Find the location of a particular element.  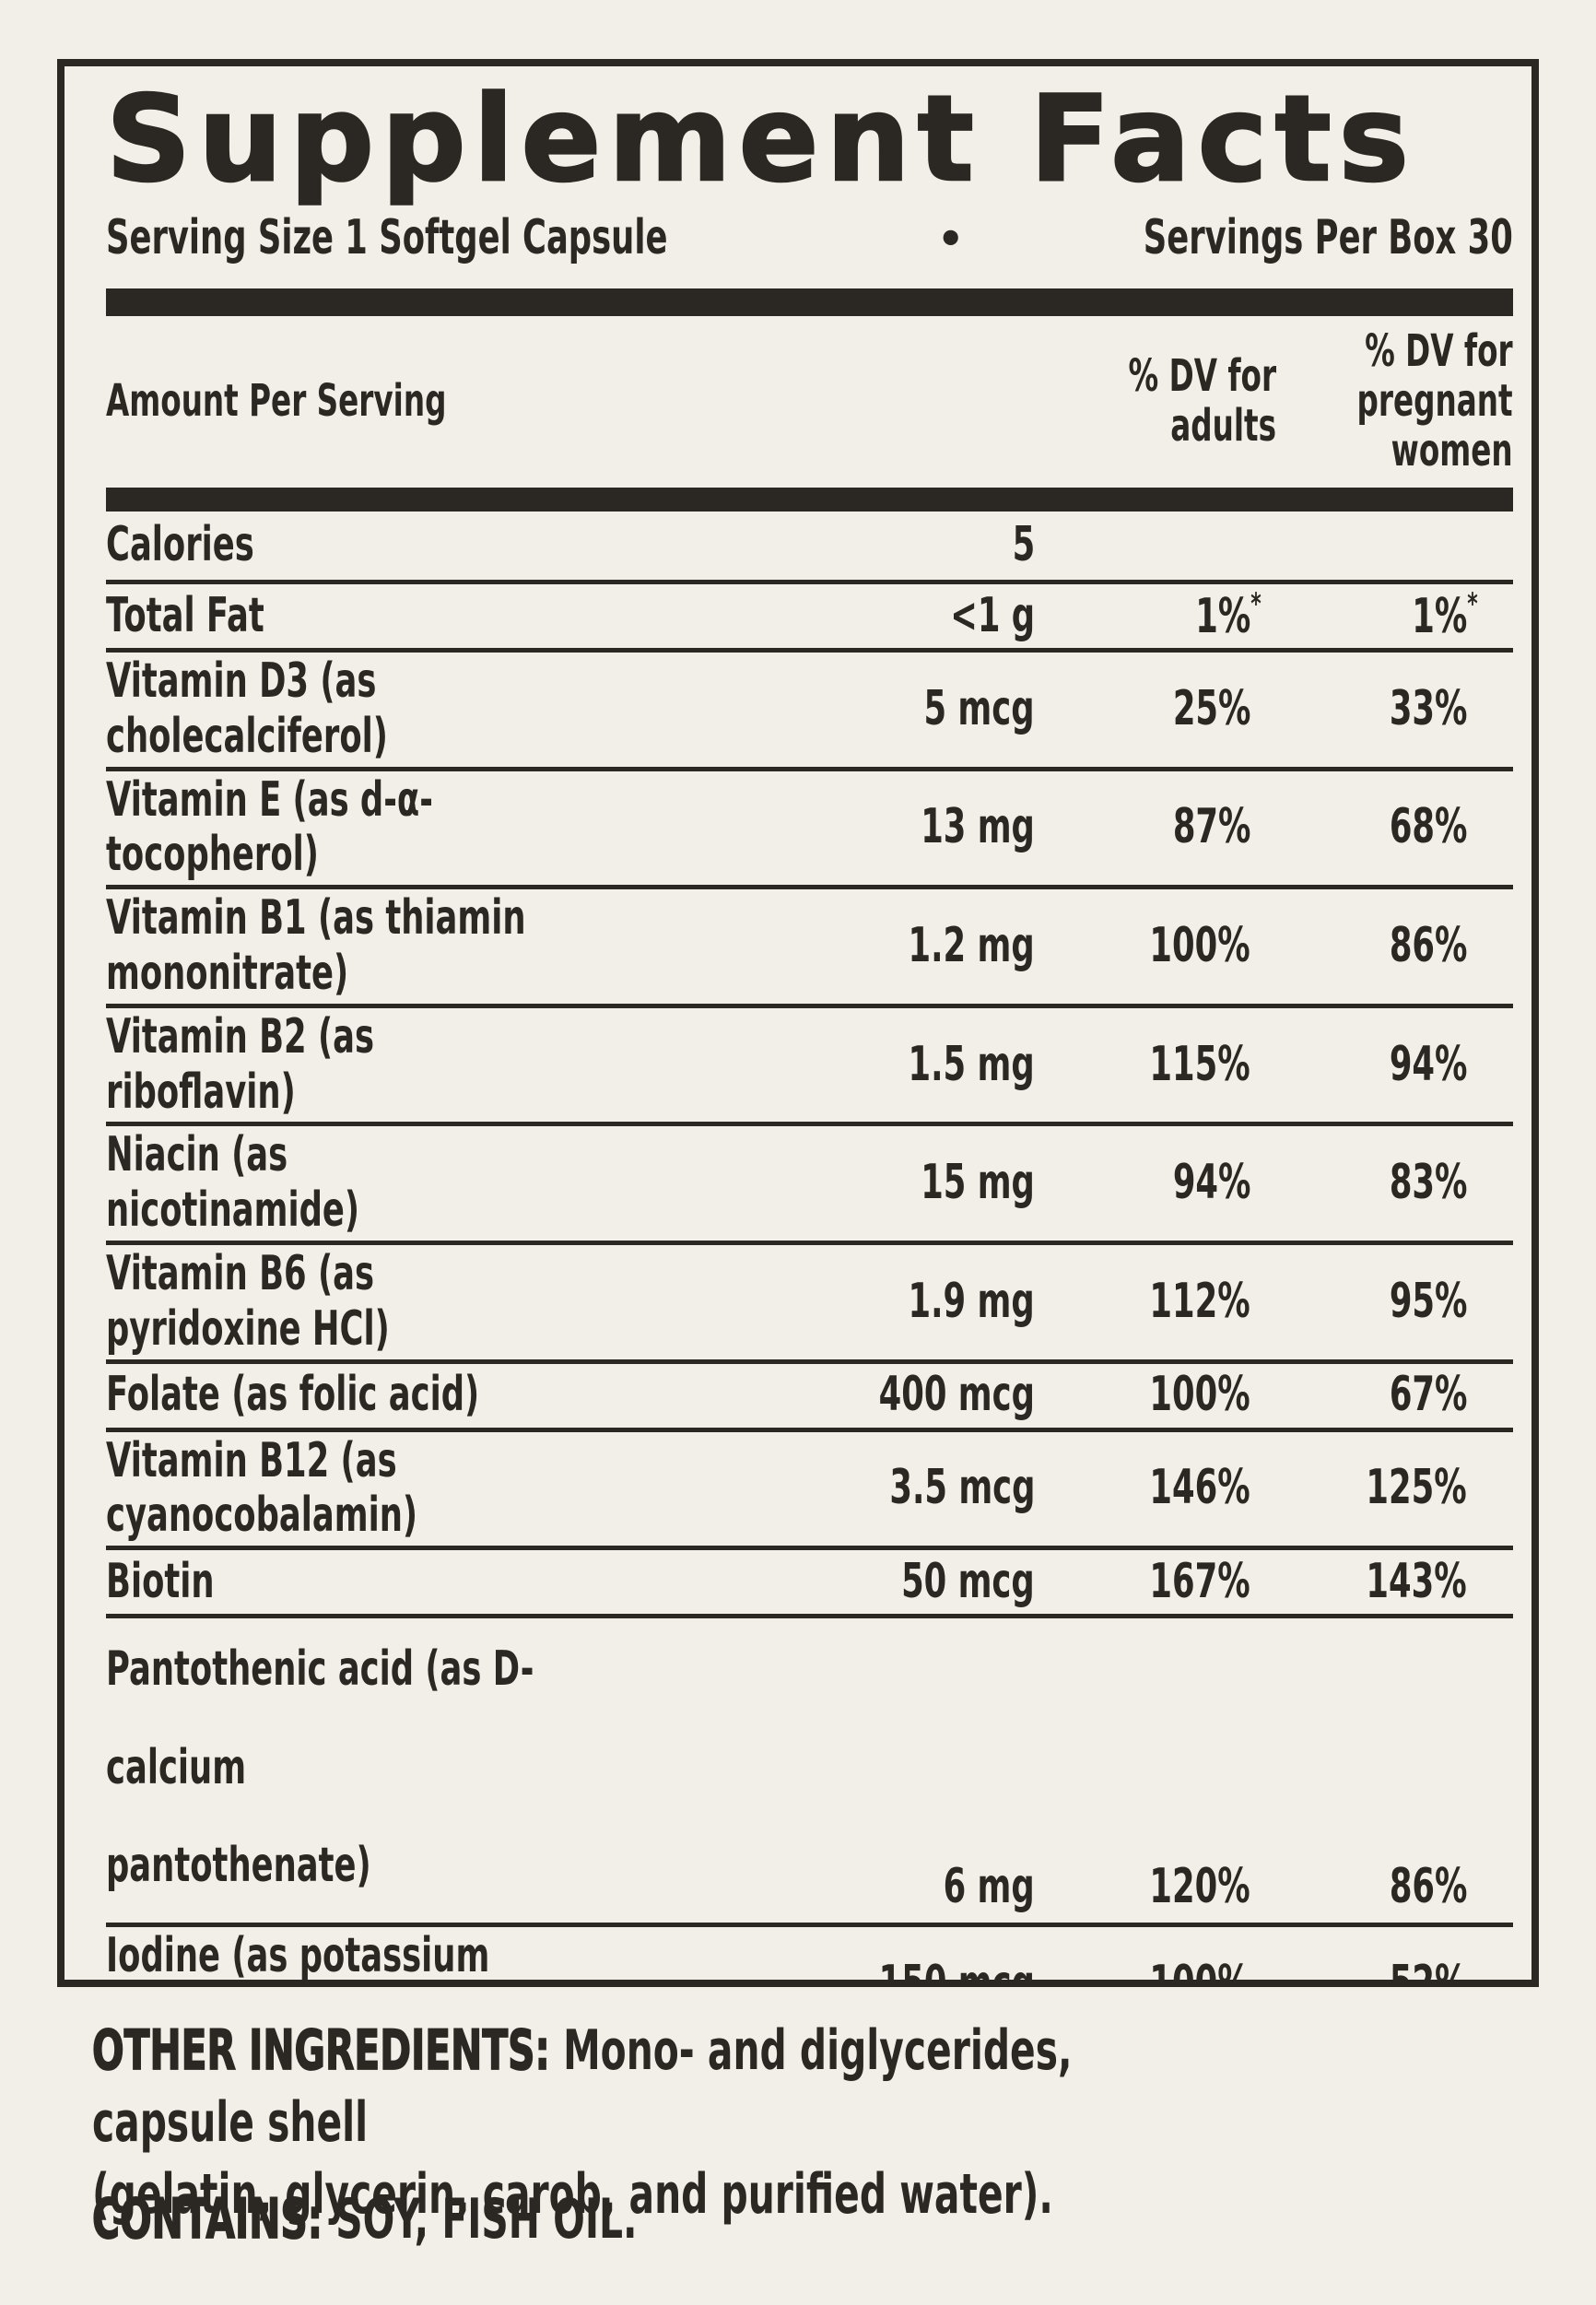

header-dv-pregnant-cell: % DV for pregnant women is located at coordinates (1395, 400).